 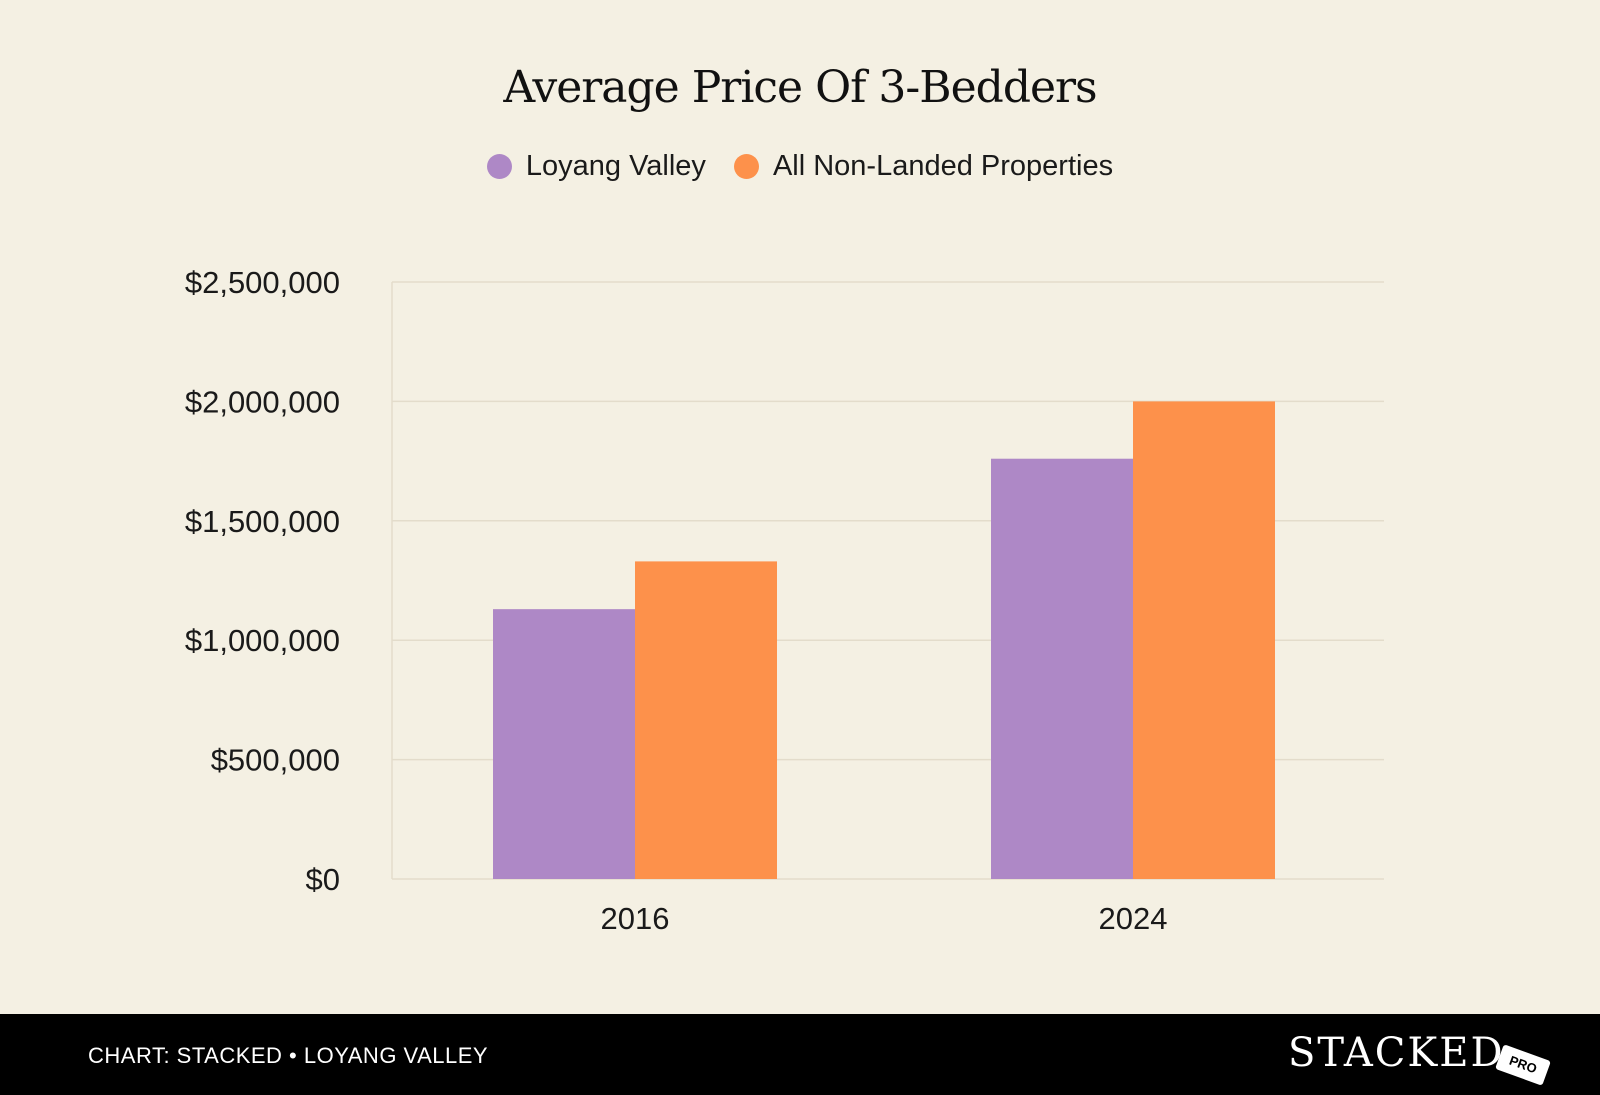 I want to click on footer-credit: CHART: STACKED • LOYANG VALLEY, so click(x=288, y=1055).